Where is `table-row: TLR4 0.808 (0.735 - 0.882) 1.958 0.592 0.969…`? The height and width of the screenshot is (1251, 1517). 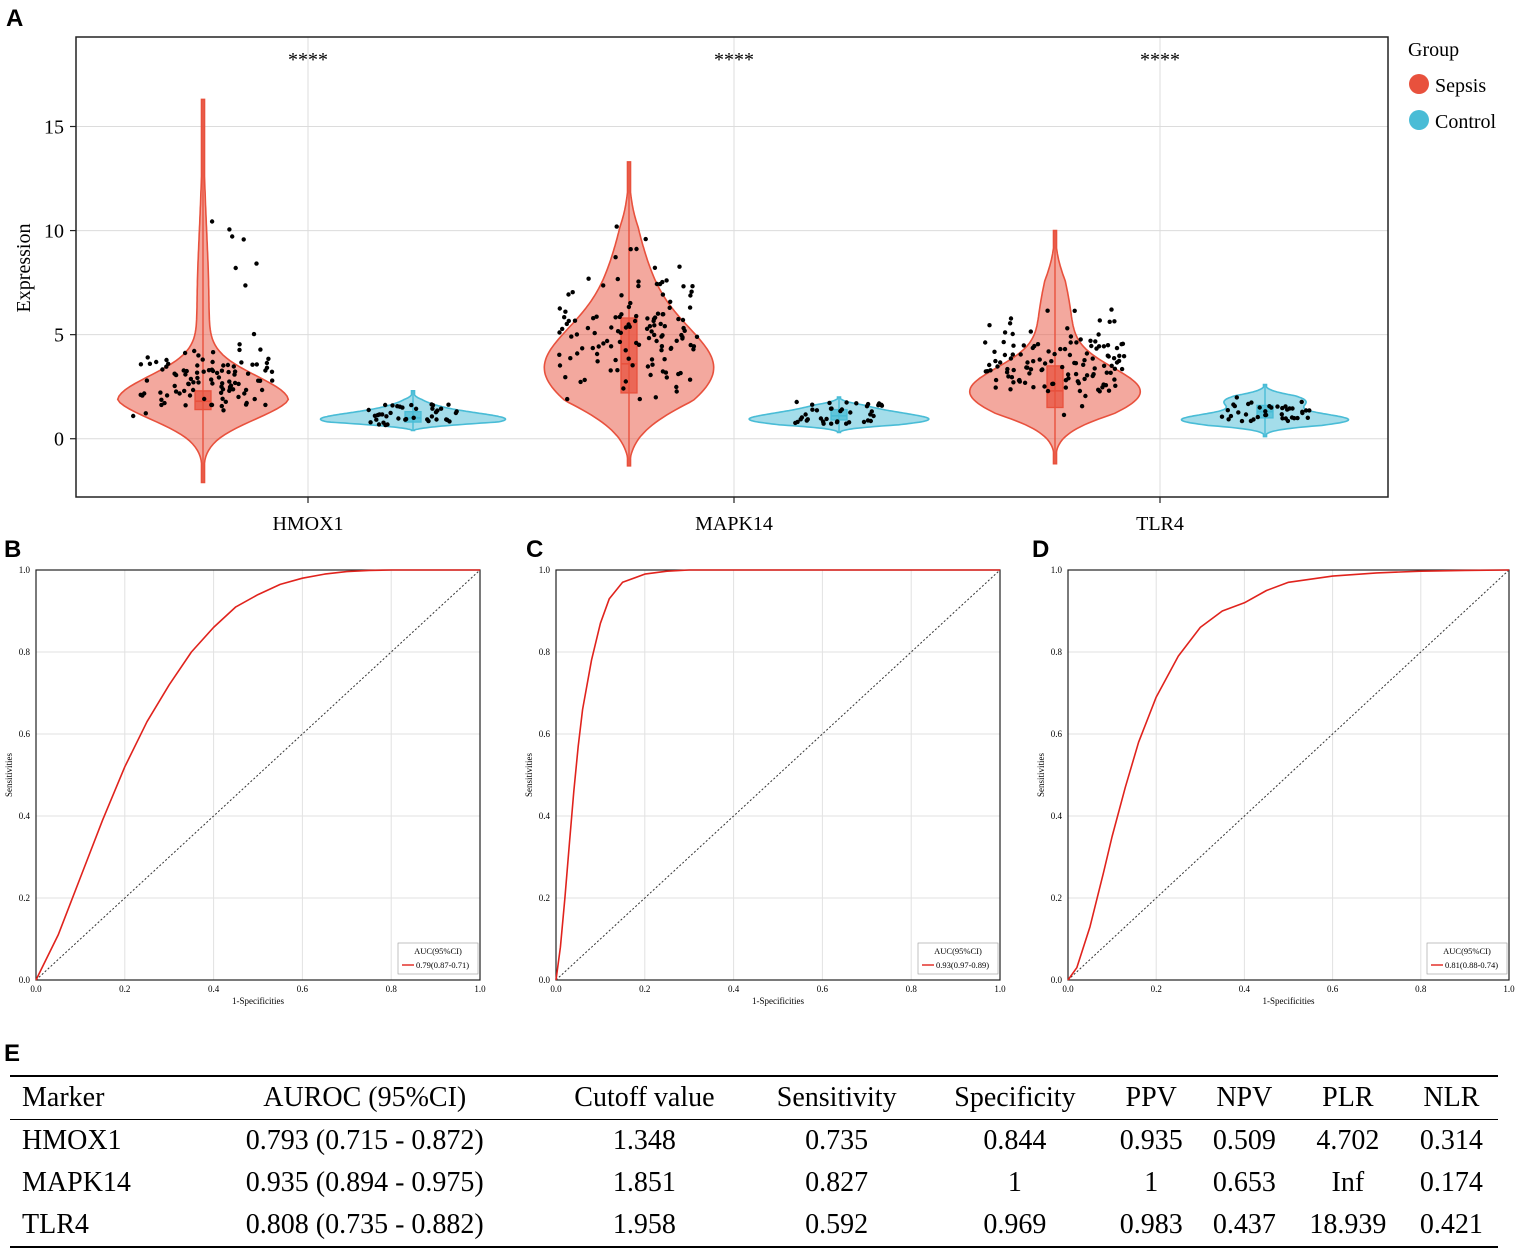
table-row: TLR4 0.808 (0.735 - 0.882) 1.958 0.592 0.969… is located at coordinates (754, 1225).